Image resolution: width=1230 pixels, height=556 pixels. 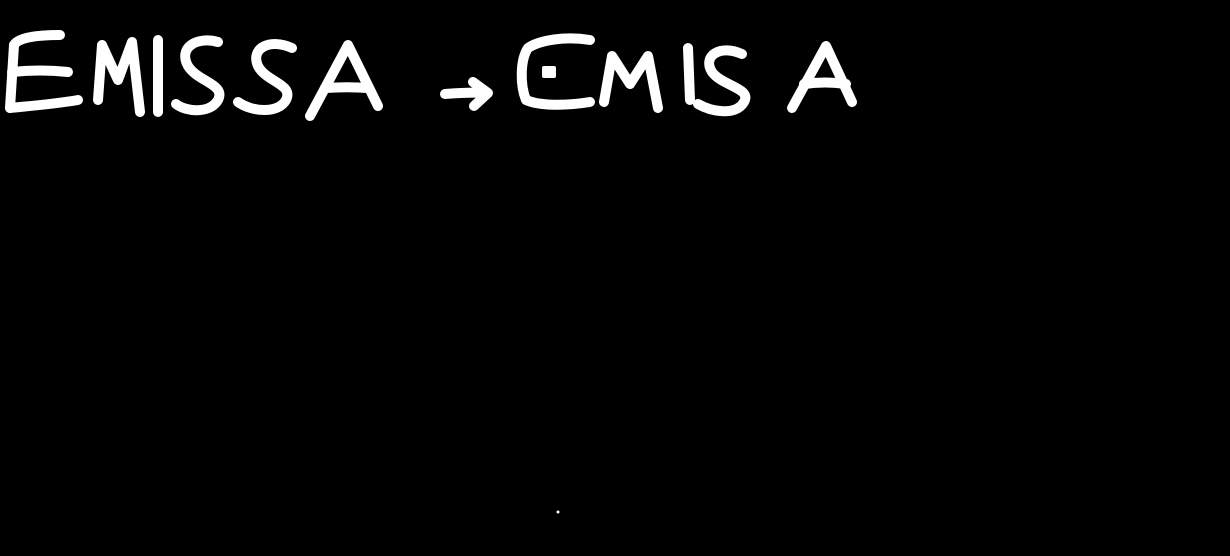 What do you see at coordinates (558, 512) in the screenshot?
I see `speck-mark` at bounding box center [558, 512].